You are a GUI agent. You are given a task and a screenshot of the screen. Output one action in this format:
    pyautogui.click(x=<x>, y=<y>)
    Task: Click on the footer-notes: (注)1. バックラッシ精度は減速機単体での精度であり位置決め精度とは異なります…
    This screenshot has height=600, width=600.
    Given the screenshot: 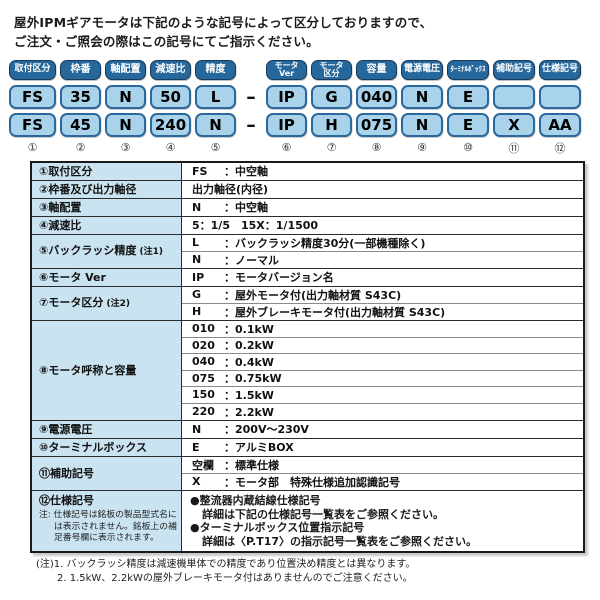 What is the action you would take?
    pyautogui.click(x=225, y=571)
    